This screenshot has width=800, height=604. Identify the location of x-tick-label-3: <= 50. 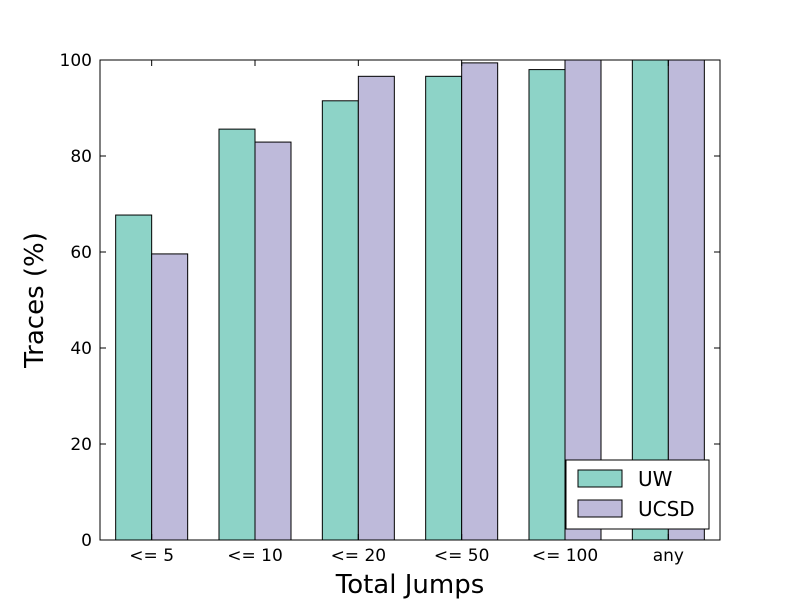
(462, 556).